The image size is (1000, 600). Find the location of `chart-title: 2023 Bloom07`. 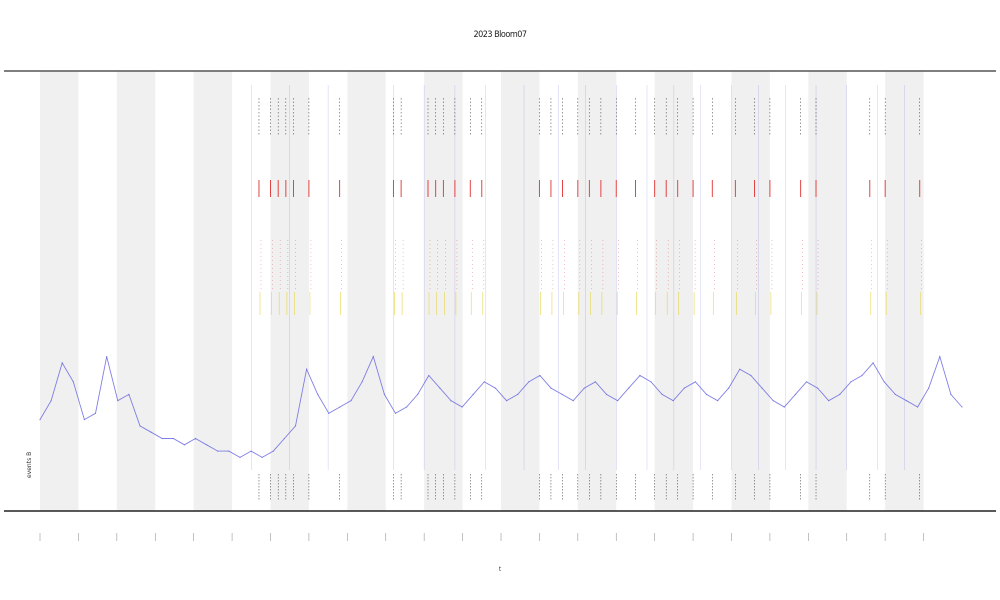

chart-title: 2023 Bloom07 is located at coordinates (500, 35).